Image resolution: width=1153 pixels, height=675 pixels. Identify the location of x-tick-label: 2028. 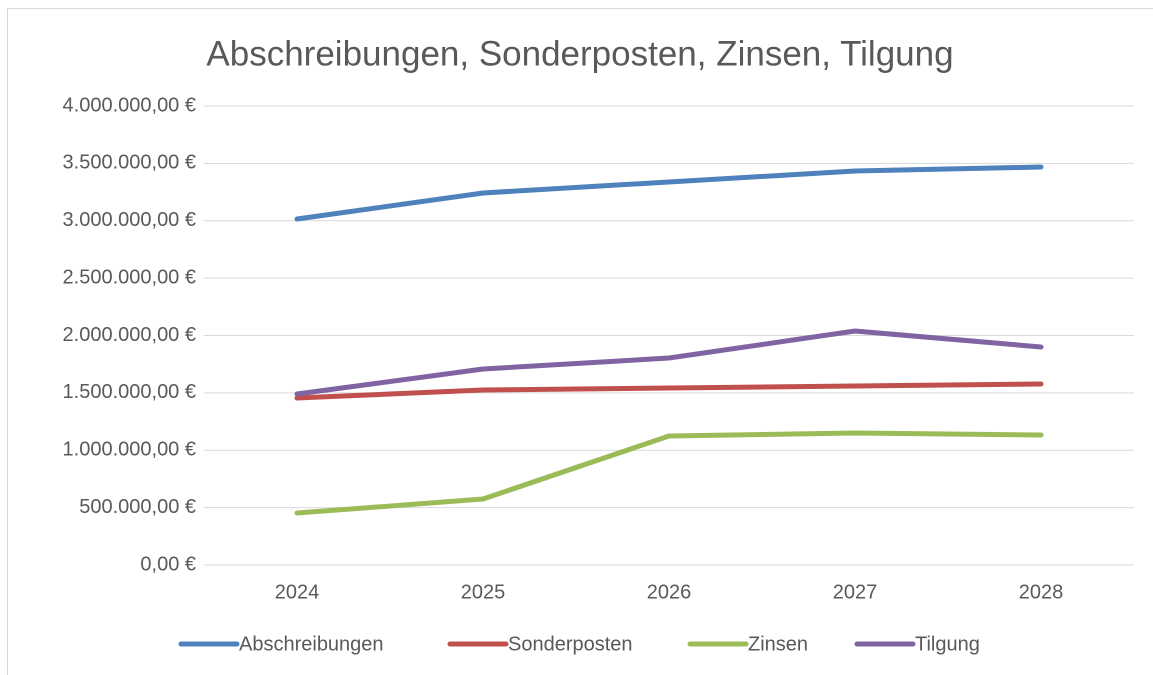
(1041, 592).